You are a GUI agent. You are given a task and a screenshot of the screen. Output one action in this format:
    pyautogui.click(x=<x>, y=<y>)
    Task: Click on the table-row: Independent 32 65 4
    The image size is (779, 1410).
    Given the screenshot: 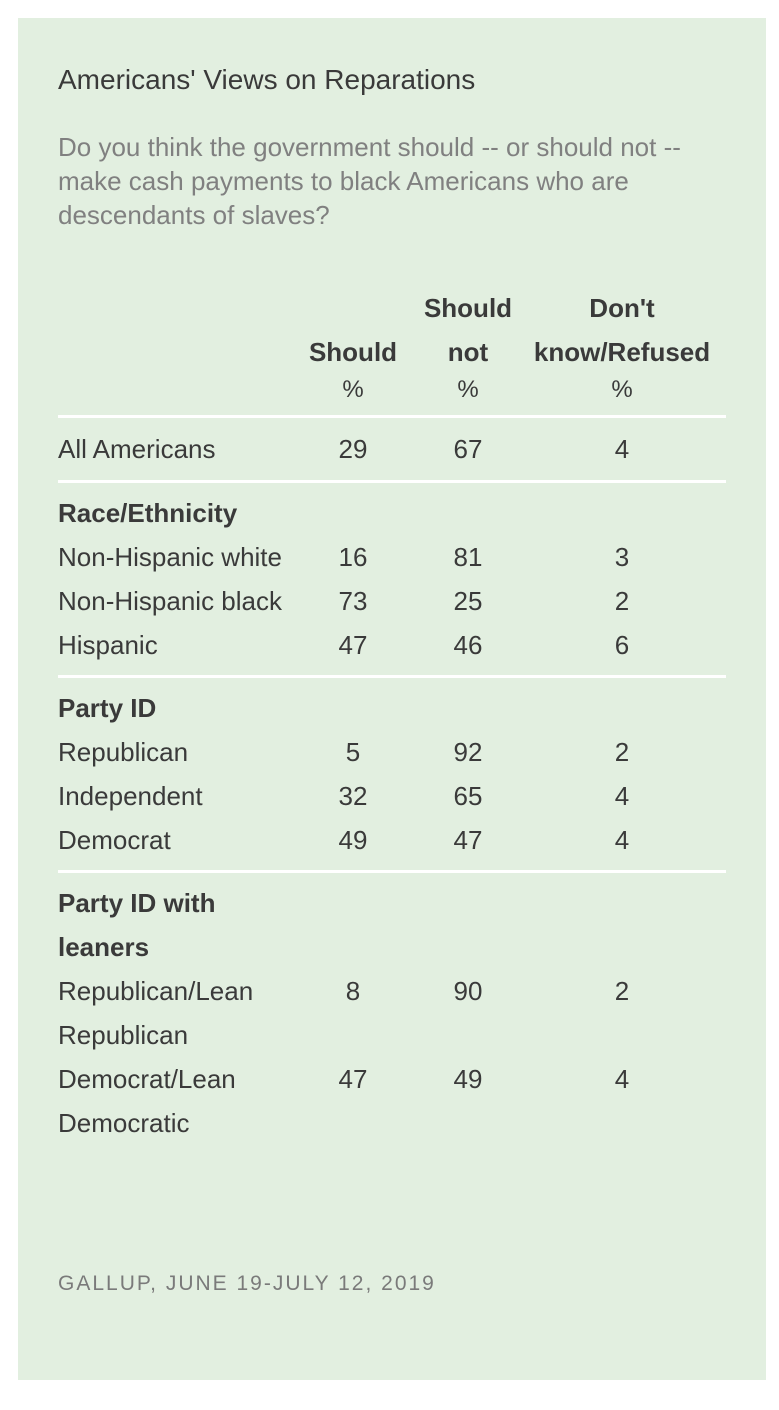 What is the action you would take?
    pyautogui.click(x=392, y=796)
    